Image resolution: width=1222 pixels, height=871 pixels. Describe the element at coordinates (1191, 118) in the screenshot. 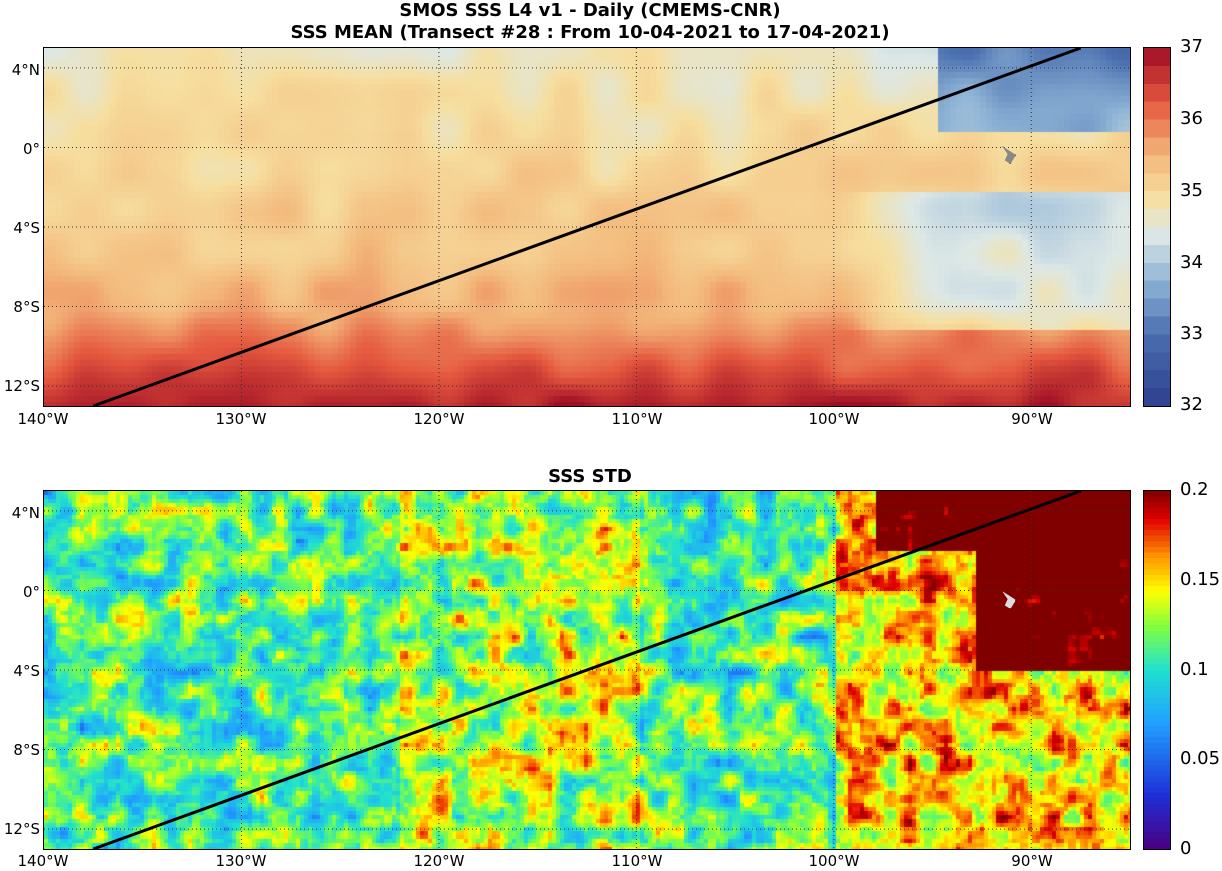

I see `mean-cbar-tick-36: 36` at that location.